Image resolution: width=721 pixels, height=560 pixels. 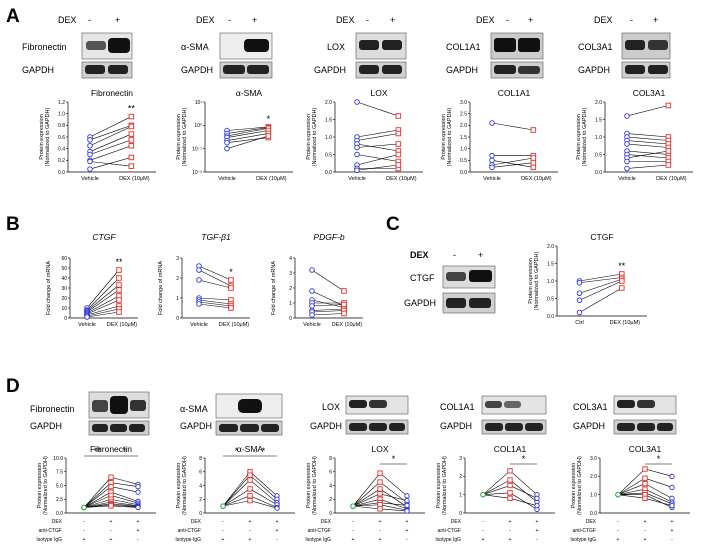 What do you see at coordinates (593, 459) in the screenshot?
I see `y-tick-label: 3.0` at bounding box center [593, 459].